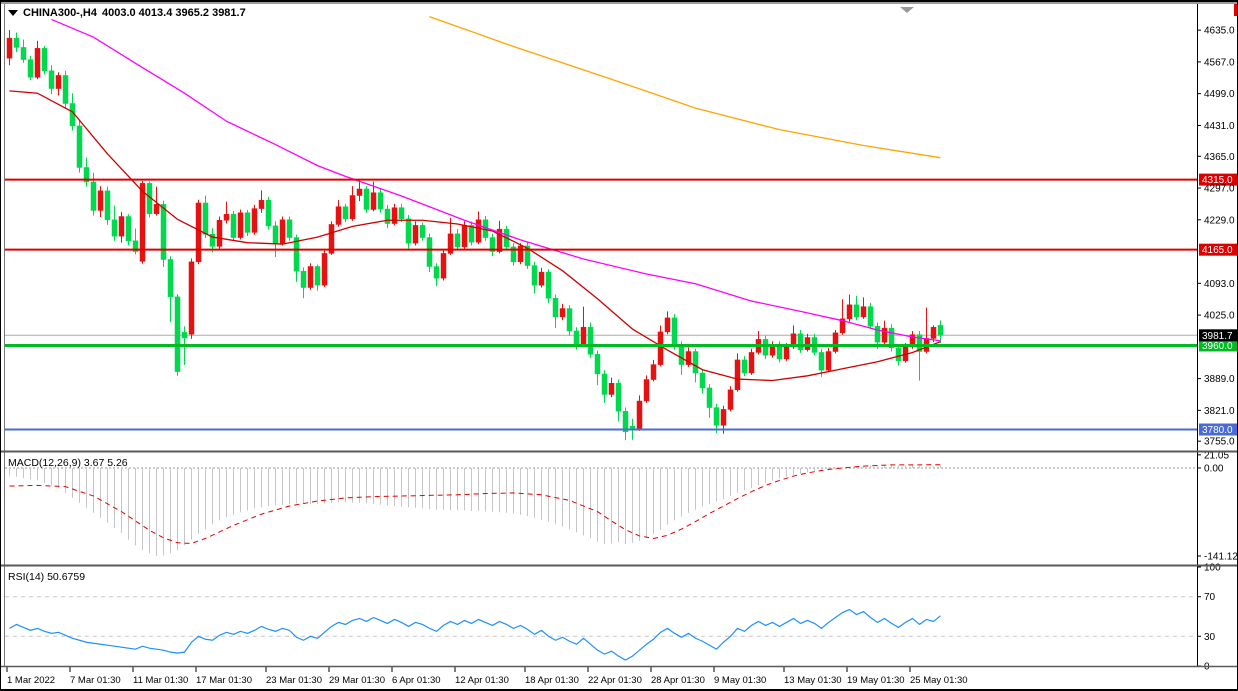 This screenshot has width=1238, height=691. Describe the element at coordinates (1217, 346) in the screenshot. I see `price-level-badge-text: 3960.0` at that location.